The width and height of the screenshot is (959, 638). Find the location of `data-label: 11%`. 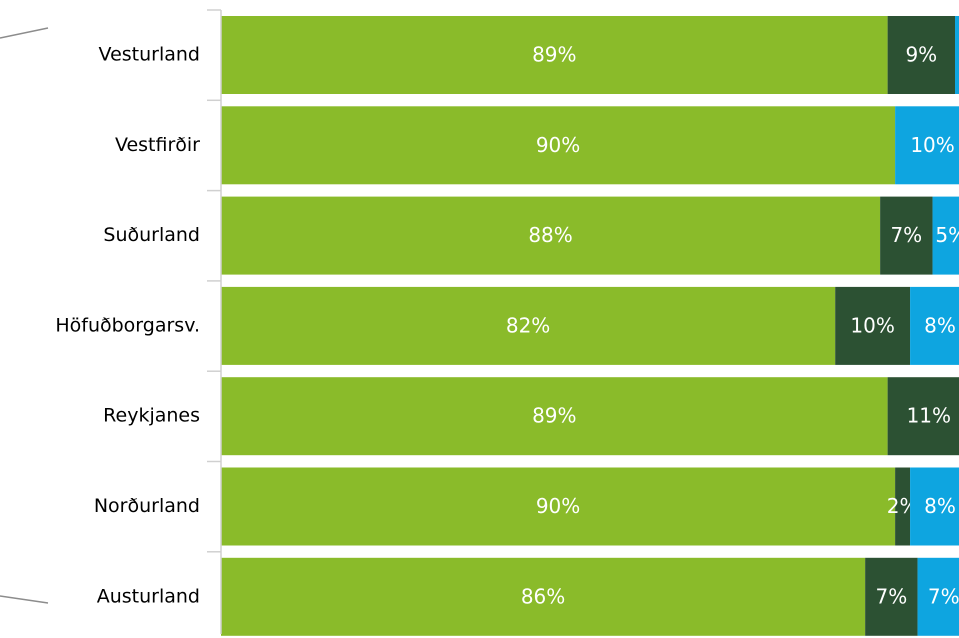

data-label: 11% is located at coordinates (929, 416).